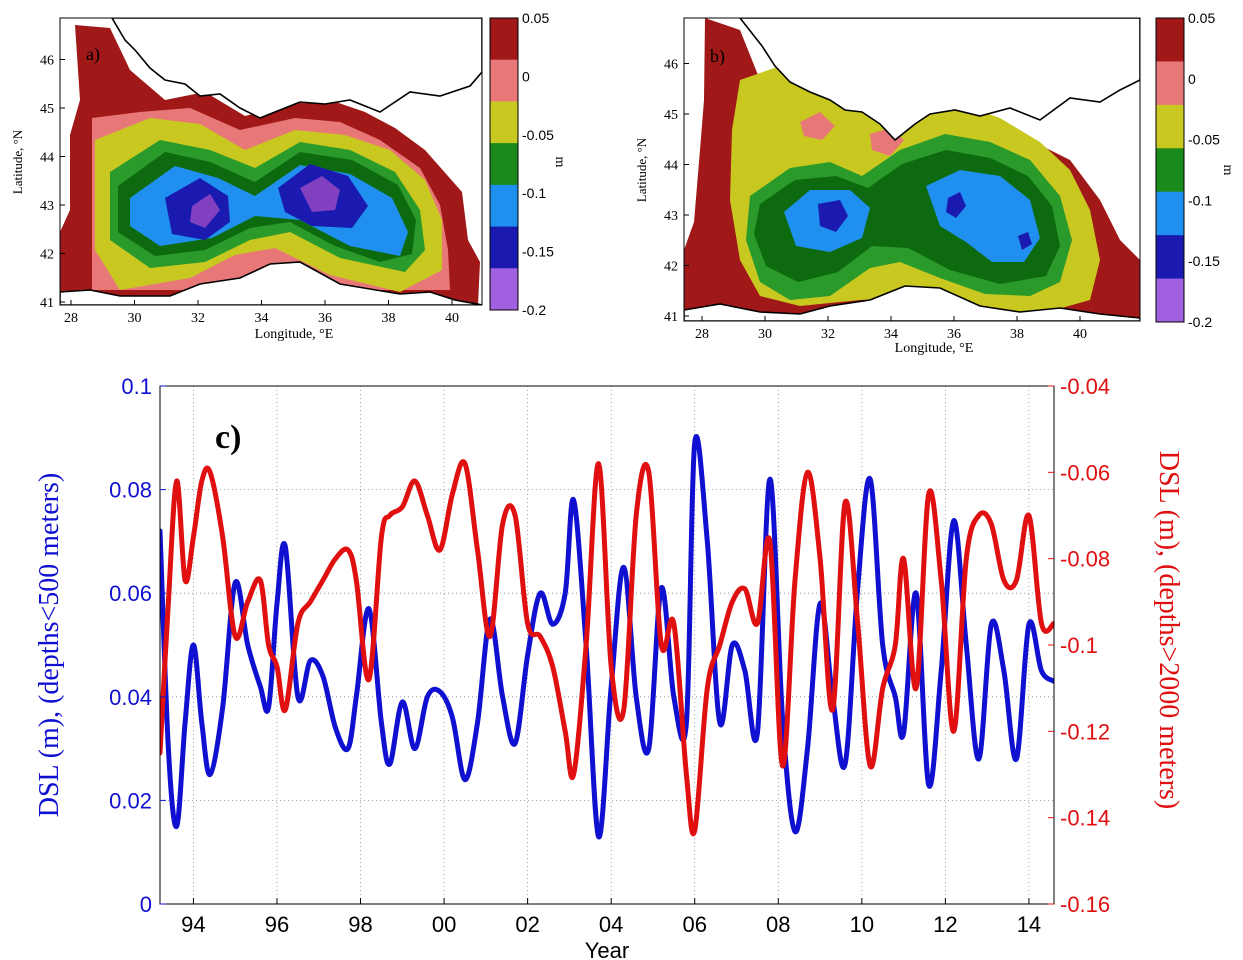 The image size is (1243, 960). I want to click on x-tick-label: 14, so click(1029, 924).